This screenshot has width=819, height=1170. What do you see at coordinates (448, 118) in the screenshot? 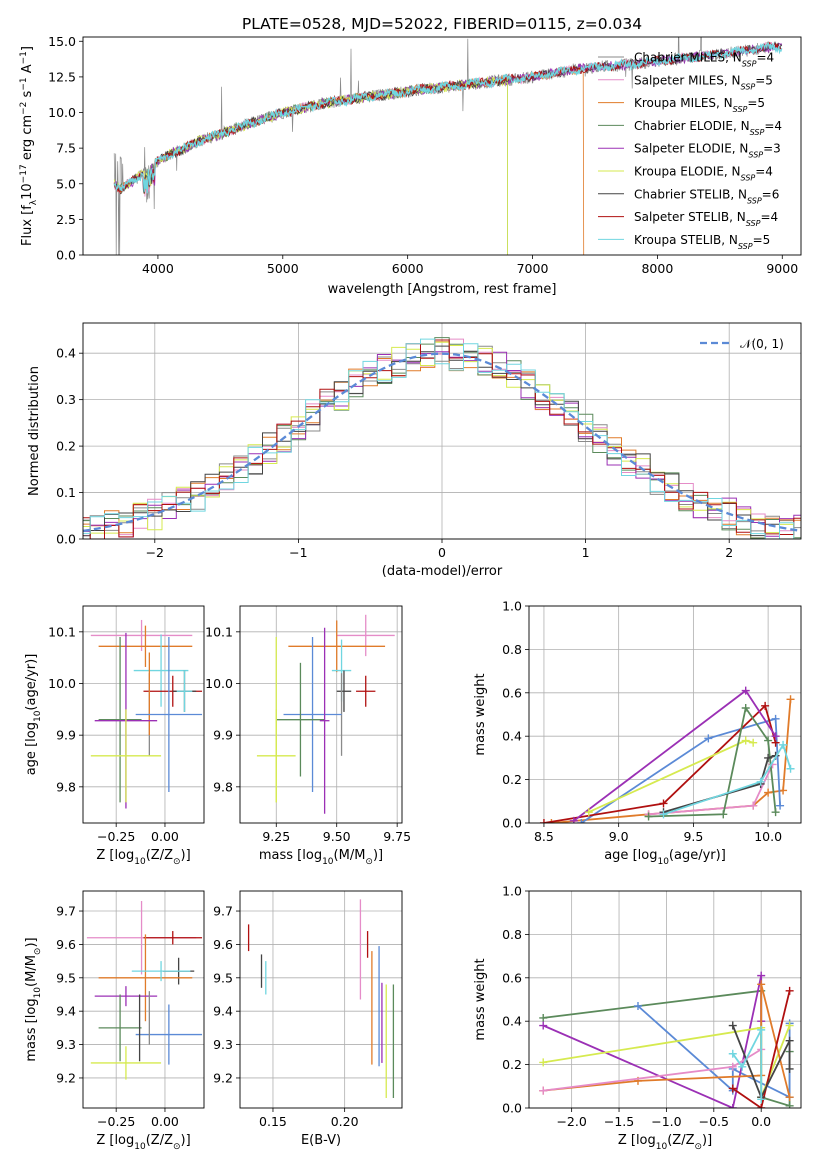
I see `spectrum-model-kroupa-stelib` at bounding box center [448, 118].